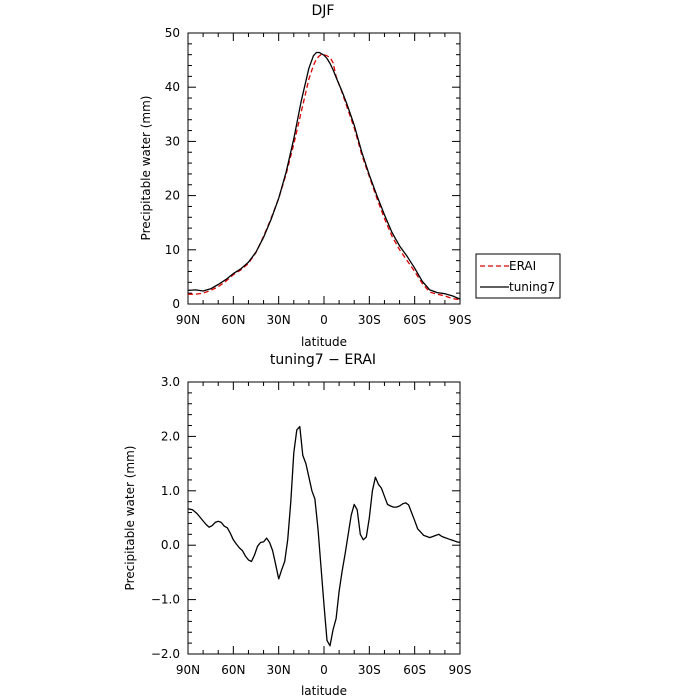 The image size is (700, 700). I want to click on bottom-y-tick-label: −2.0, so click(165, 654).